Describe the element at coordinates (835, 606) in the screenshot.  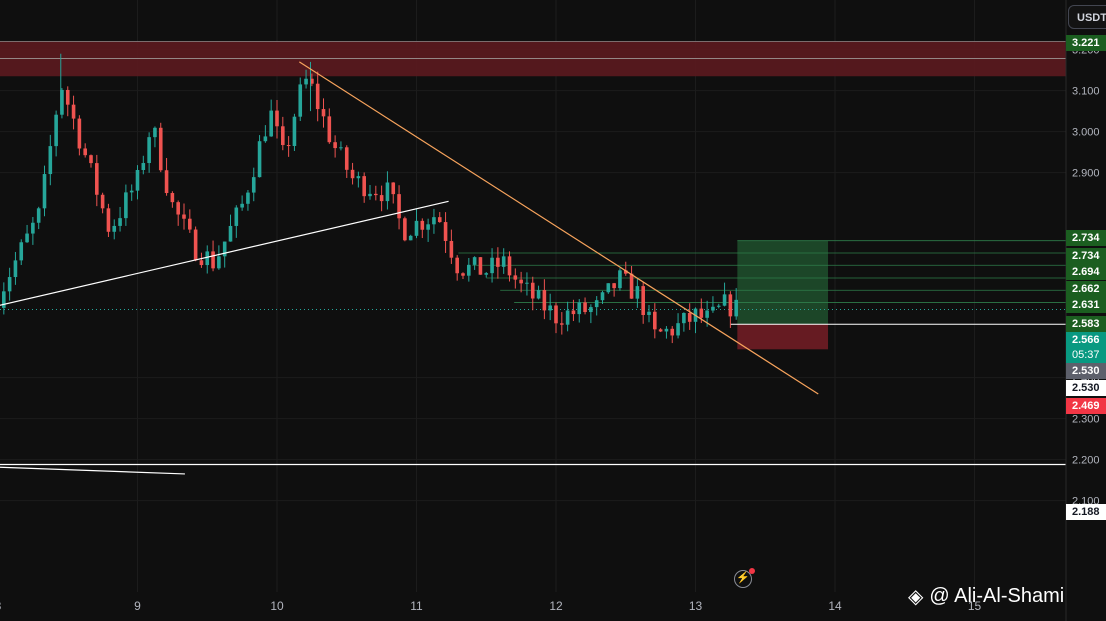
I see `x-tick-label: 14` at that location.